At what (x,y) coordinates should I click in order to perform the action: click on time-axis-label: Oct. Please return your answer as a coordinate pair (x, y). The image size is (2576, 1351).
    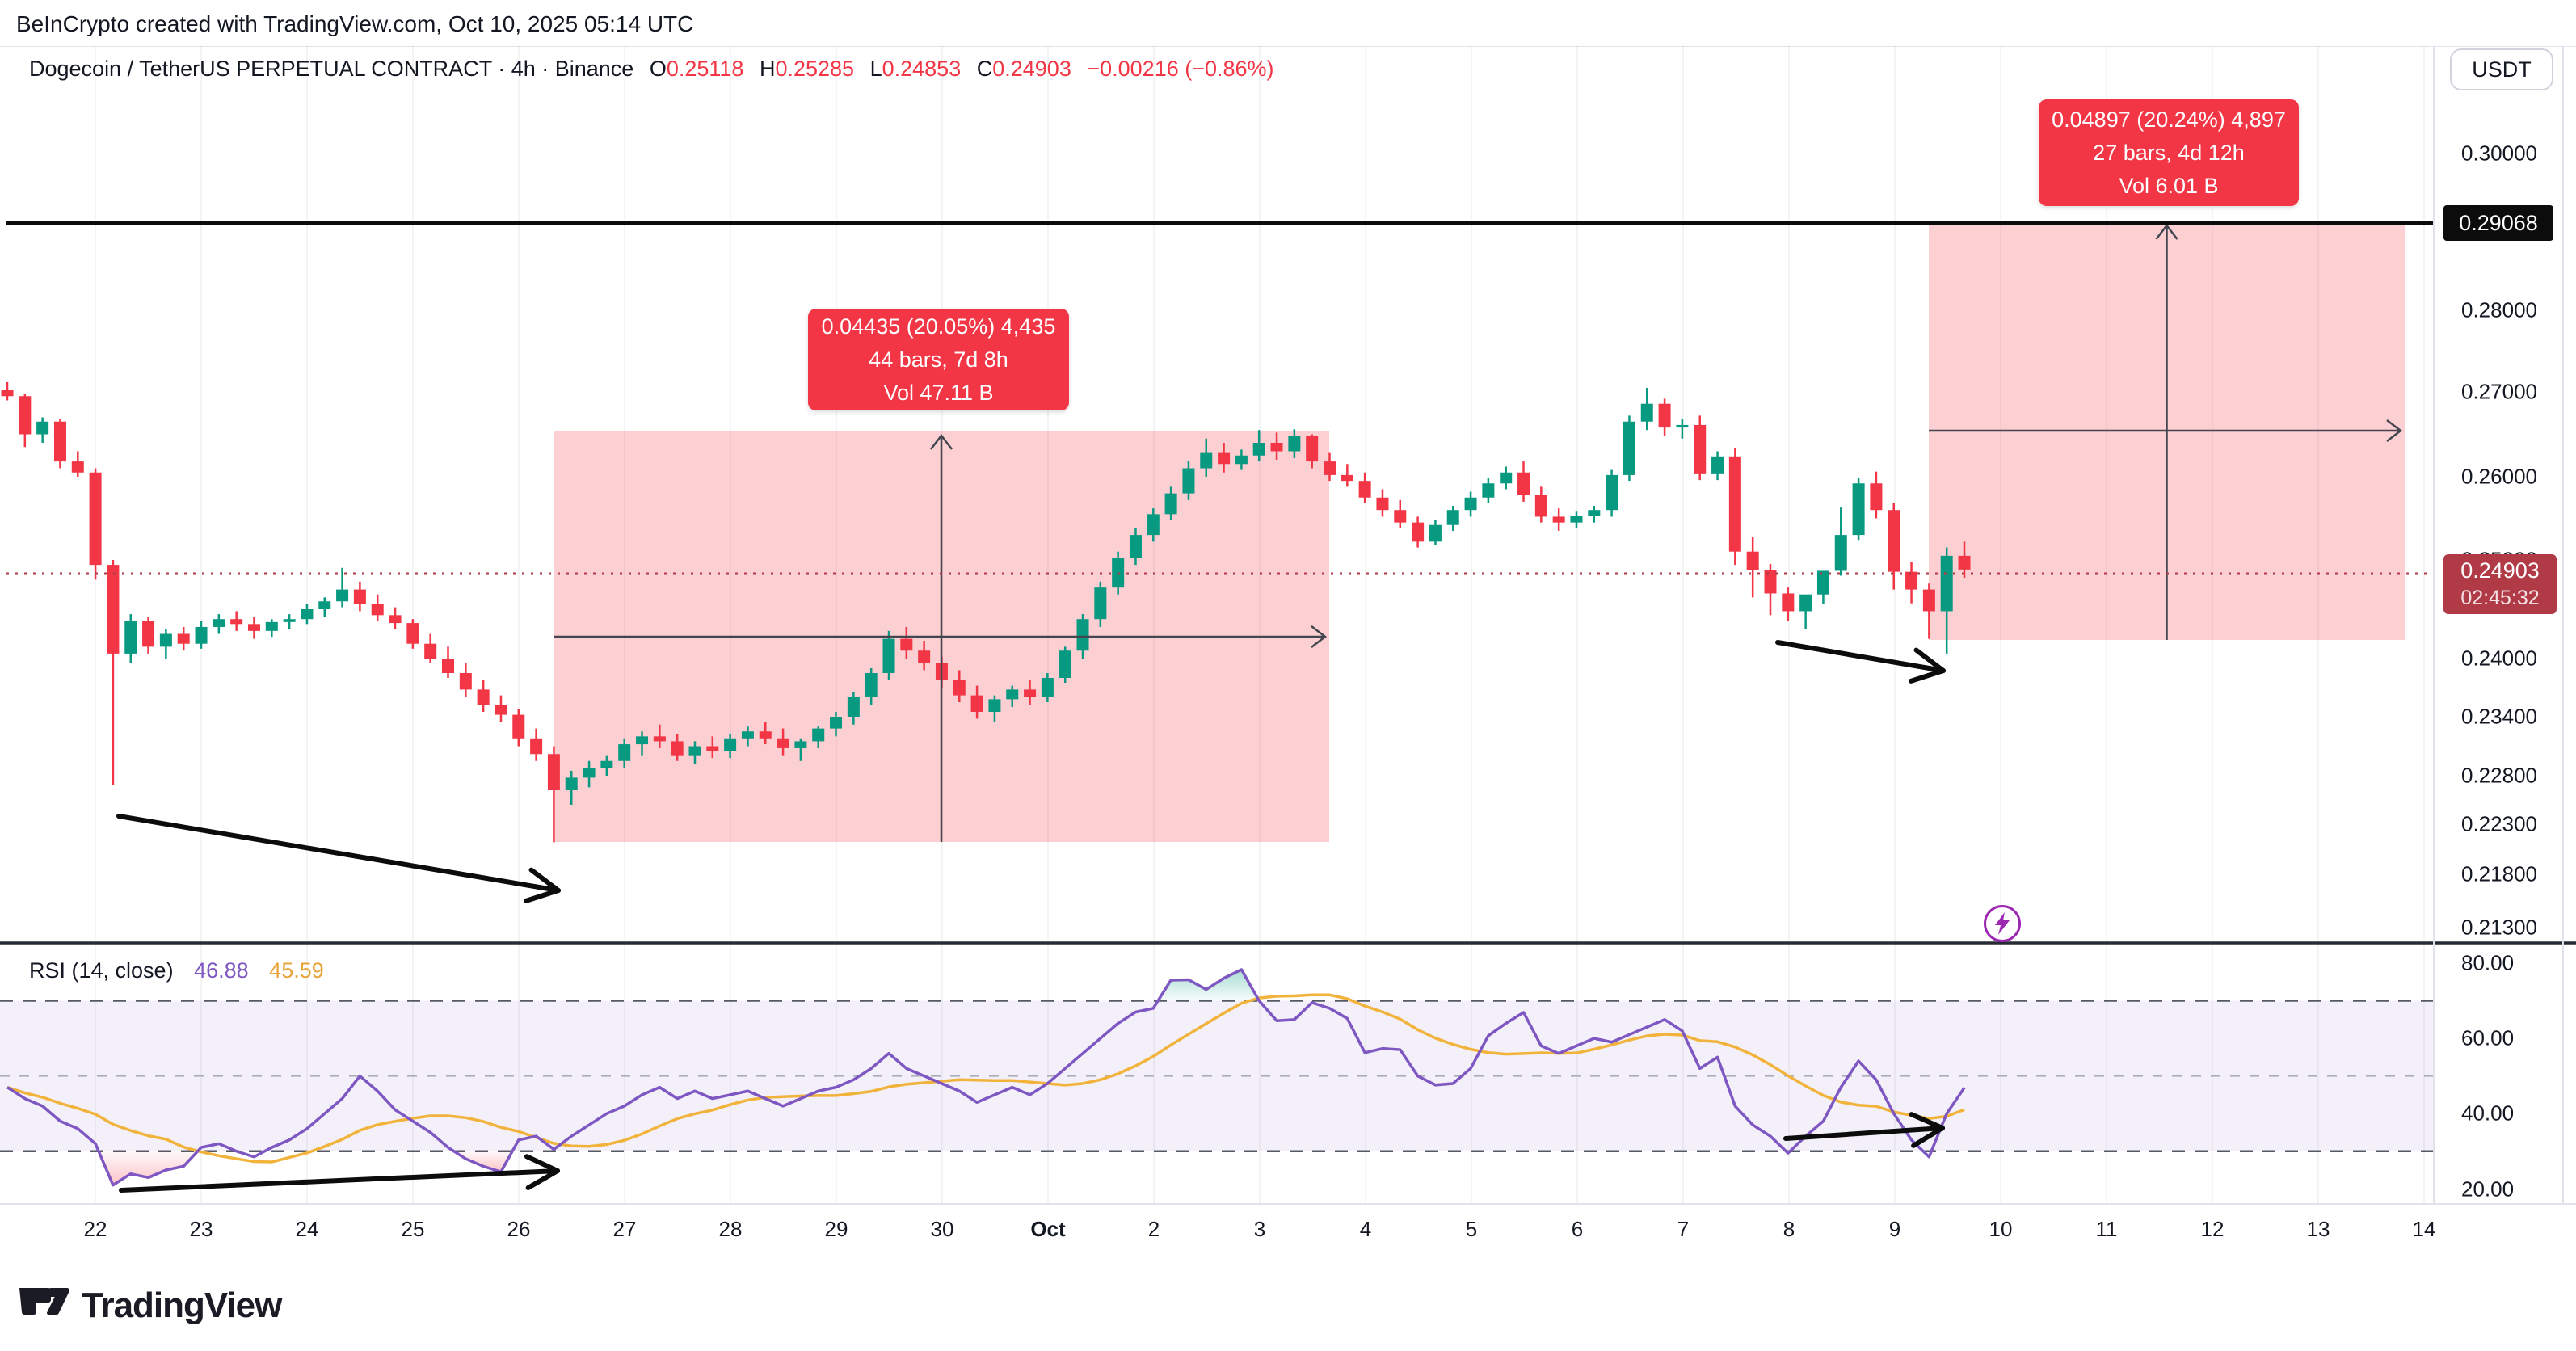
    Looking at the image, I should click on (1048, 1229).